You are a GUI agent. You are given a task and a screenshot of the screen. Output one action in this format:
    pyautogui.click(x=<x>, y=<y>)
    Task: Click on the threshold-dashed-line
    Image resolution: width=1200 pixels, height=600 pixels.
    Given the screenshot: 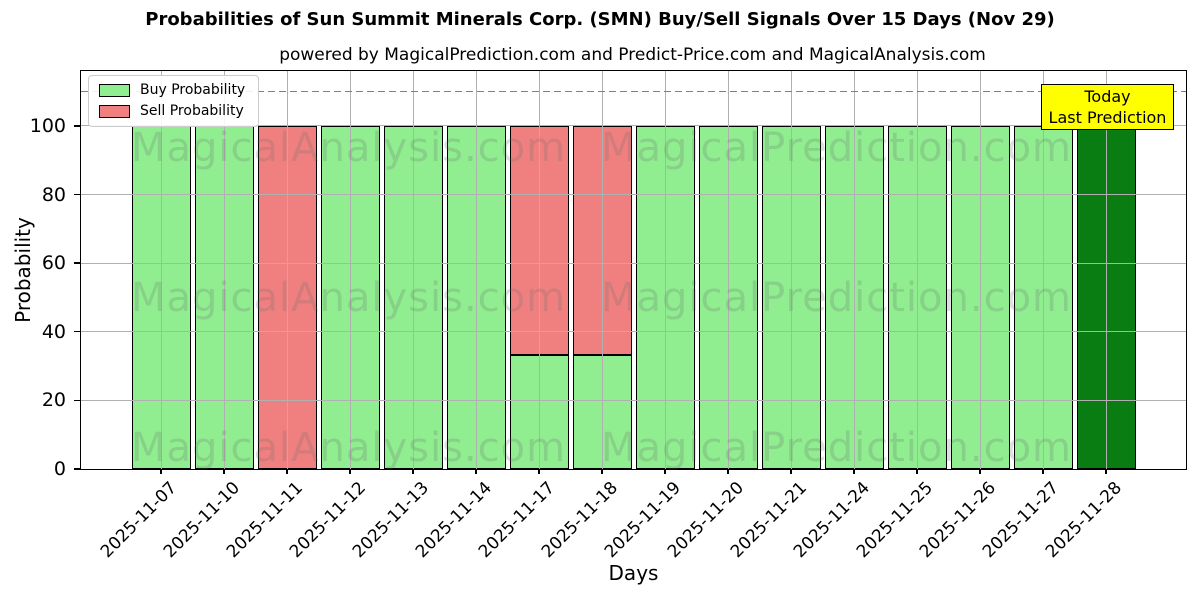 What is the action you would take?
    pyautogui.click(x=633, y=91)
    